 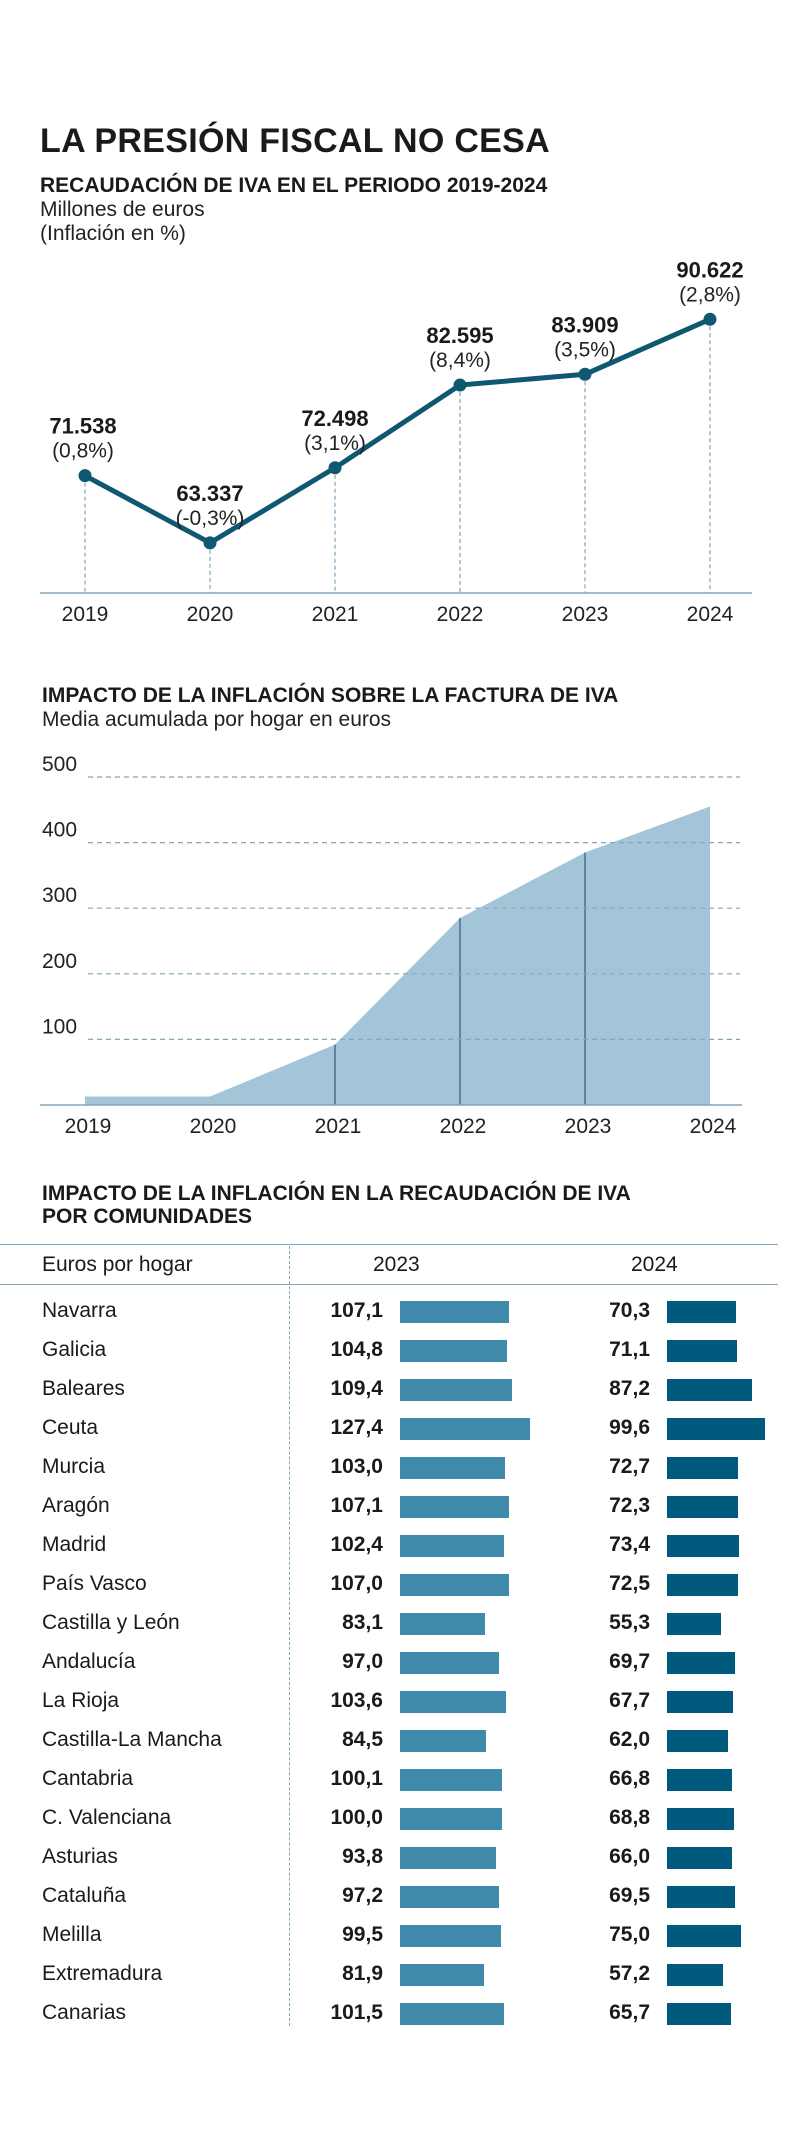 What do you see at coordinates (629, 1895) in the screenshot?
I see `value-2024: 69,5` at bounding box center [629, 1895].